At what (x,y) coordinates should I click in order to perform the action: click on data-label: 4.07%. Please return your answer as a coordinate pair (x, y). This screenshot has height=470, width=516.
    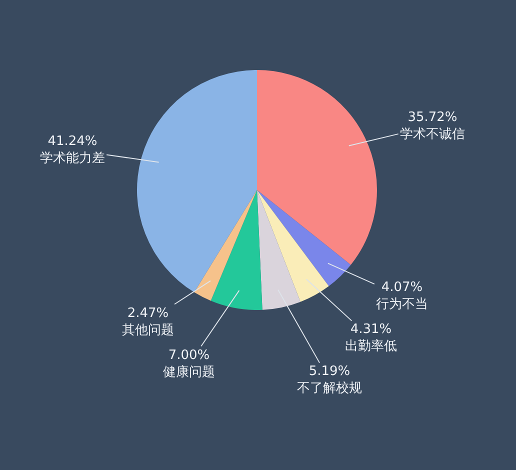
    Looking at the image, I should click on (402, 287).